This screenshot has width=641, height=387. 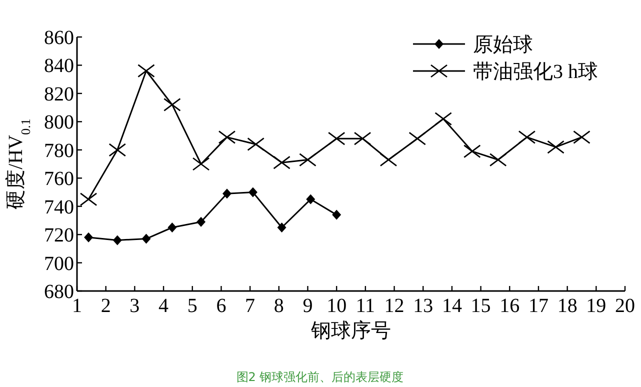 What do you see at coordinates (625, 306) in the screenshot?
I see `x-tick-label: 20` at bounding box center [625, 306].